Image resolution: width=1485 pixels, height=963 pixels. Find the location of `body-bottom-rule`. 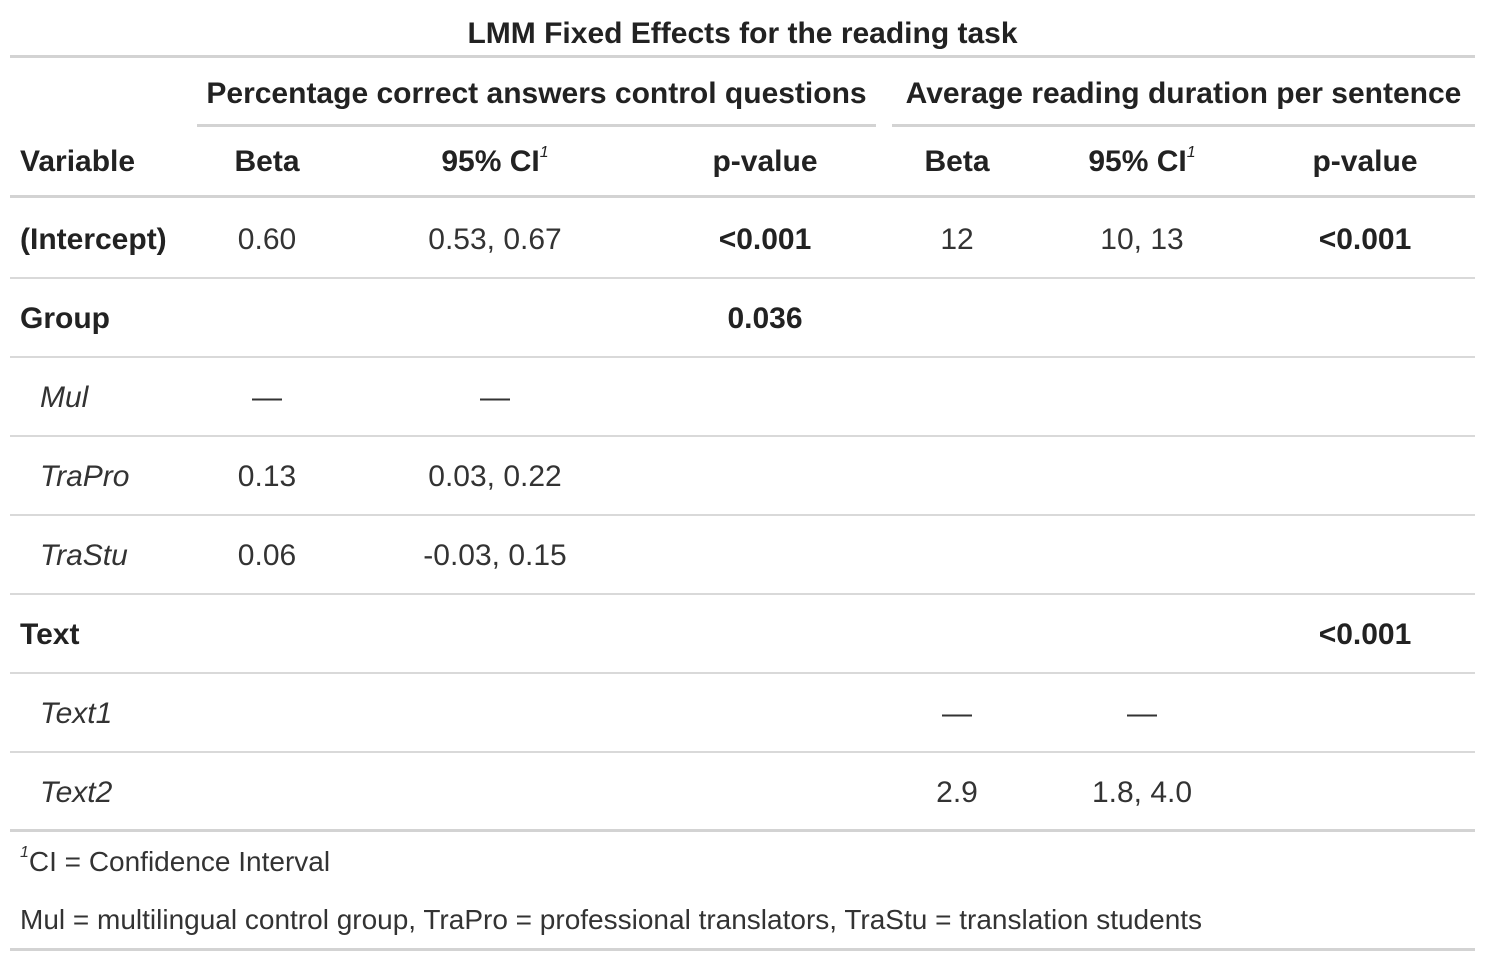

body-bottom-rule is located at coordinates (742, 830).